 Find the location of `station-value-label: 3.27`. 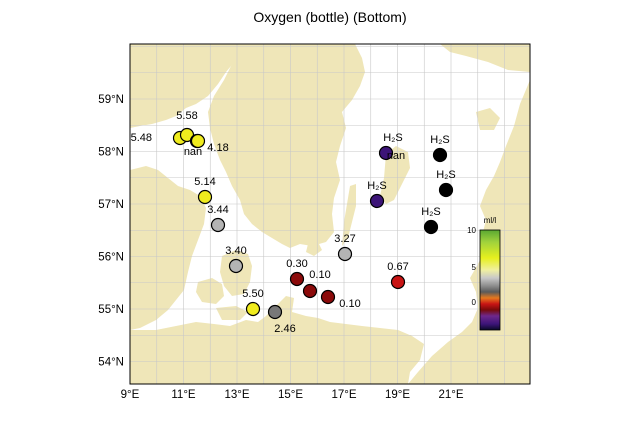

station-value-label: 3.27 is located at coordinates (344, 239).